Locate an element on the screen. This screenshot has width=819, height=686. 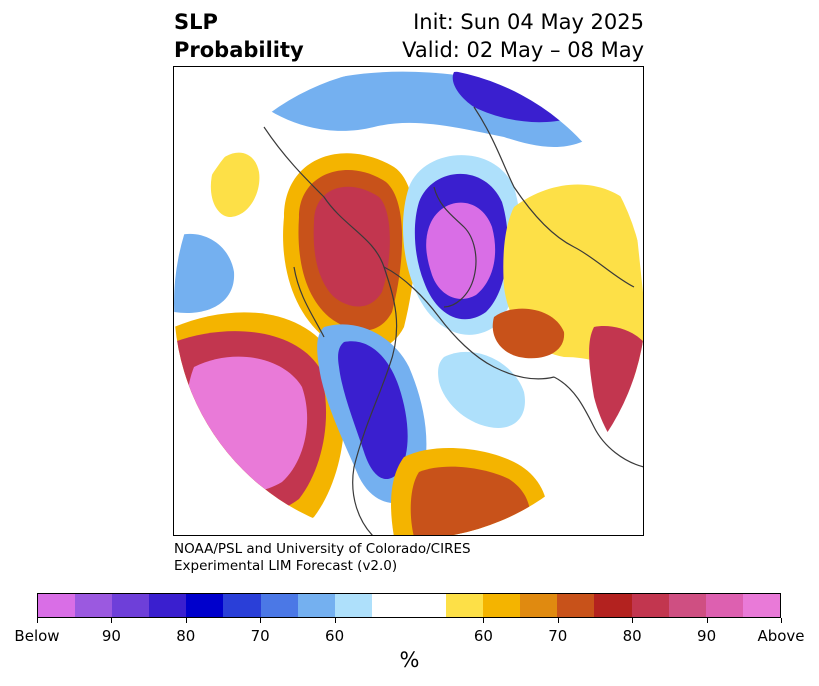
above-region-east-core is located at coordinates (528, 333).